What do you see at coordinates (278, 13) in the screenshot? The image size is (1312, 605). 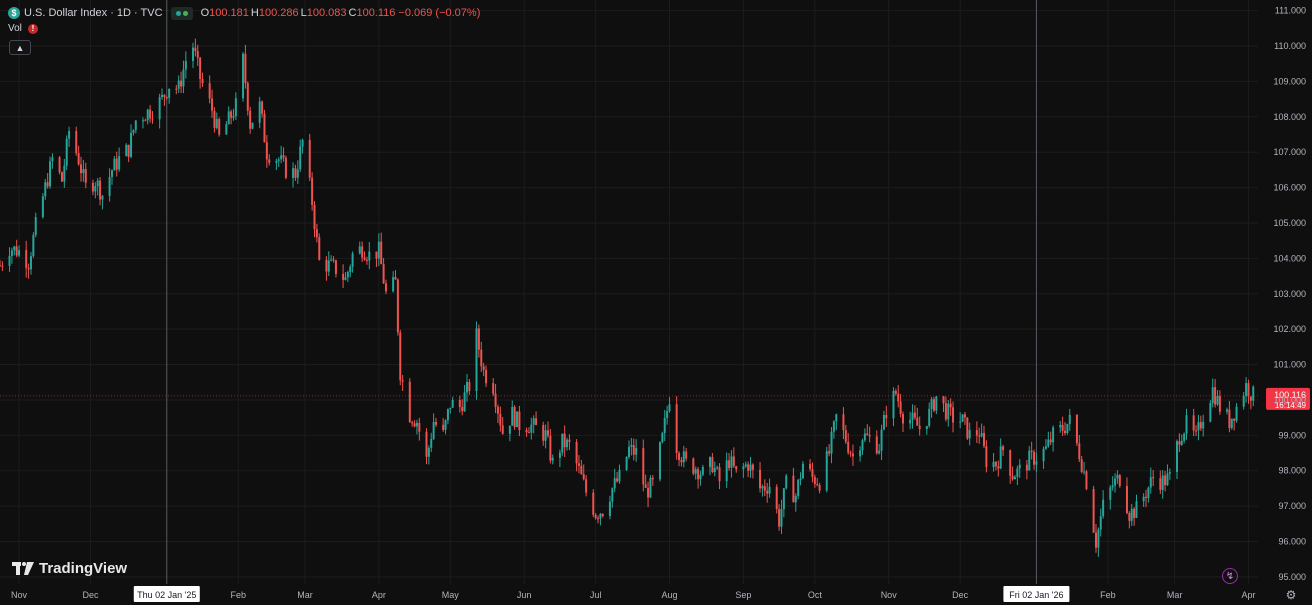 I see `high-value: 100.286` at bounding box center [278, 13].